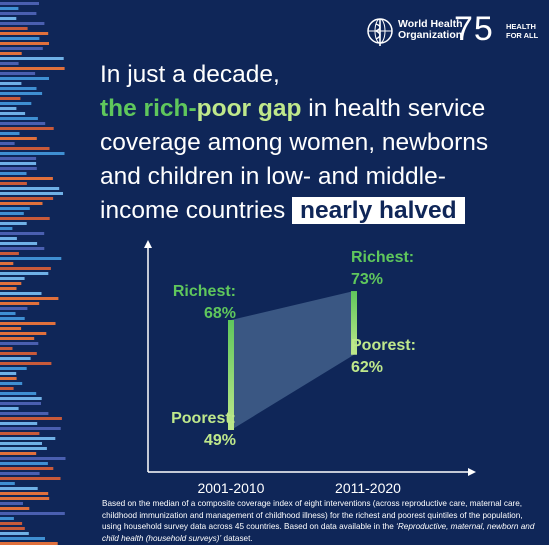 The height and width of the screenshot is (545, 549). Describe the element at coordinates (430, 35) in the screenshot. I see `who-name-line2: Organization` at that location.